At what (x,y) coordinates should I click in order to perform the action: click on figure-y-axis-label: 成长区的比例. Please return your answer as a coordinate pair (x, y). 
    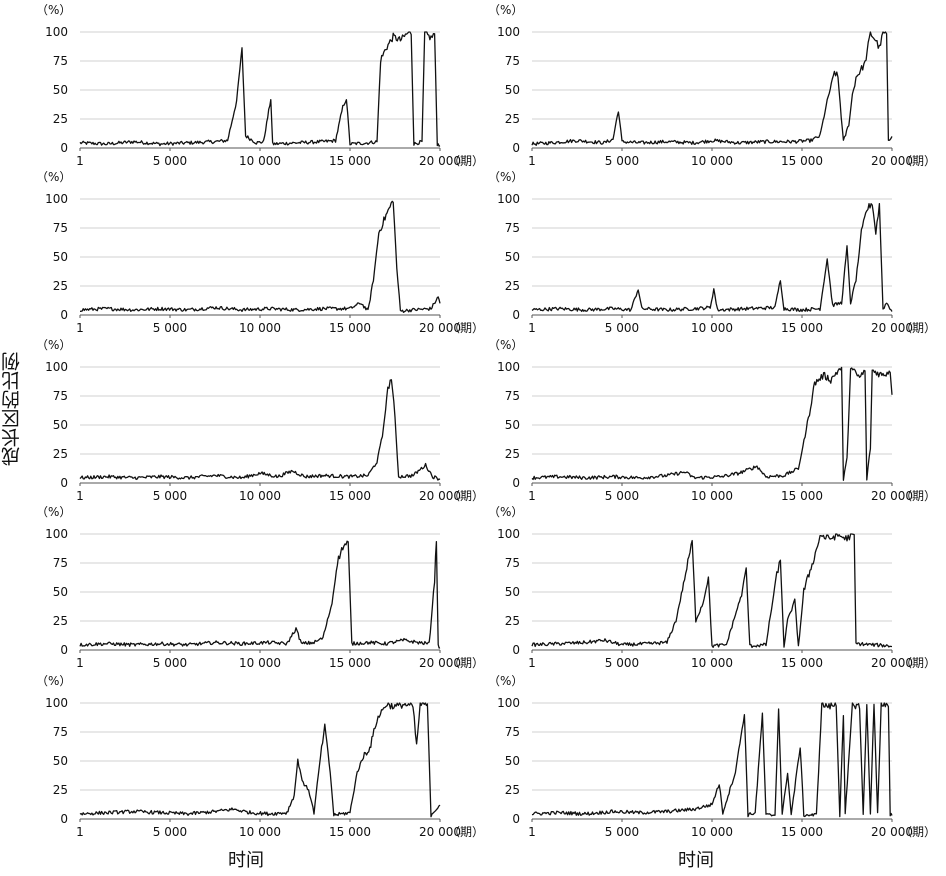
    Looking at the image, I should click on (12, 409).